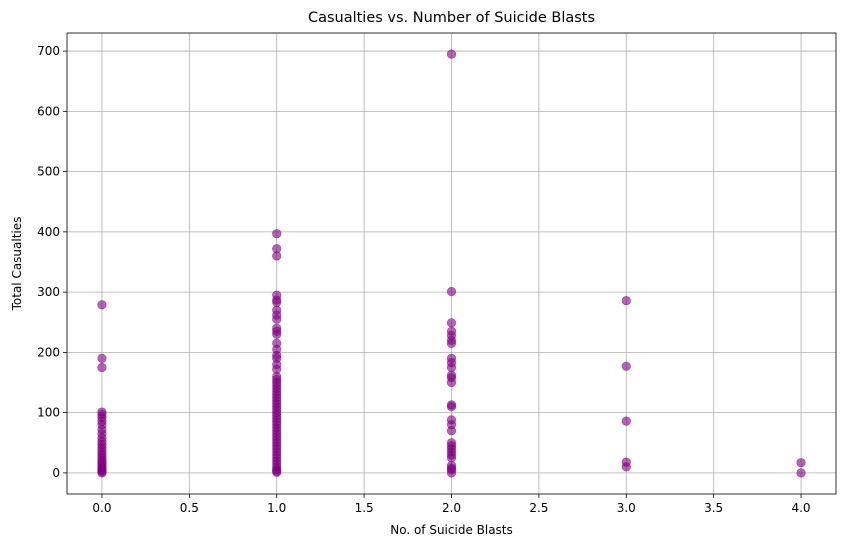  I want to click on y-tick-label: 600, so click(48, 111).